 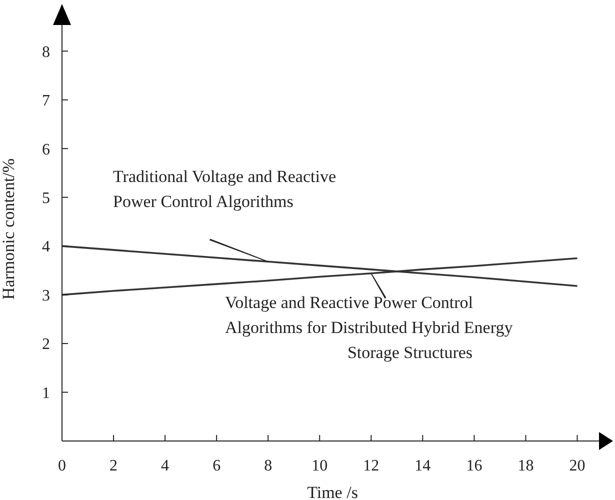 I want to click on y-axis-title: Harmonic content/%, so click(x=9, y=229).